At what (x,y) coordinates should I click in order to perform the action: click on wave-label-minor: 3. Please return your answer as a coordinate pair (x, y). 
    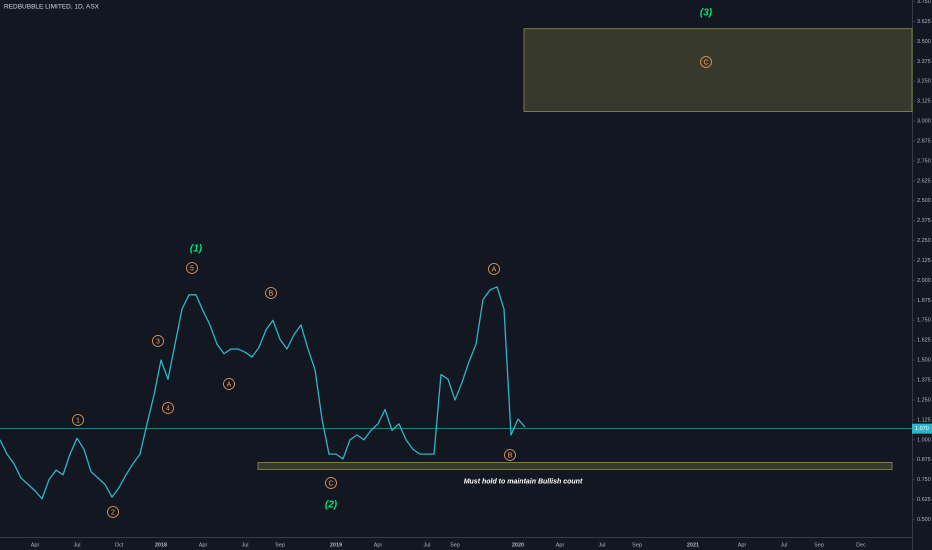
    Looking at the image, I should click on (158, 341).